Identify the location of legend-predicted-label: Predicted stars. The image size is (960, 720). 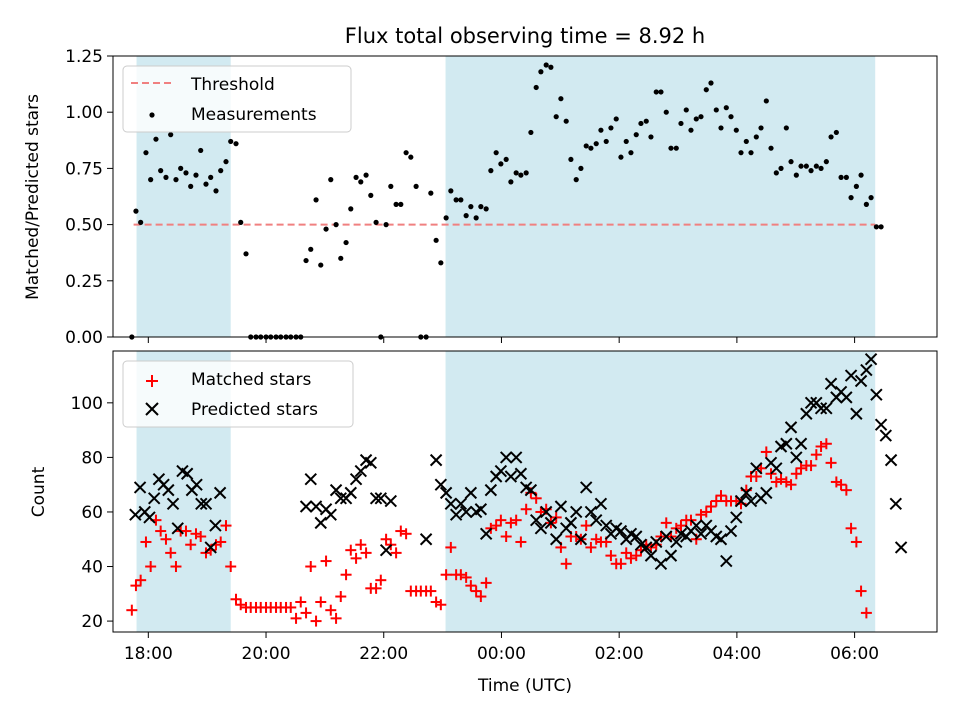
(254, 410).